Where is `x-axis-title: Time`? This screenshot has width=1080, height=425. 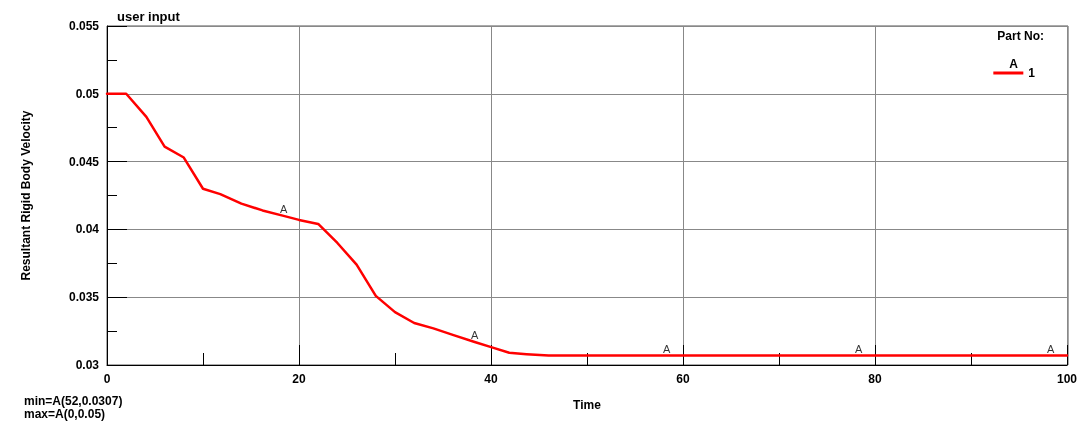 x-axis-title: Time is located at coordinates (587, 405).